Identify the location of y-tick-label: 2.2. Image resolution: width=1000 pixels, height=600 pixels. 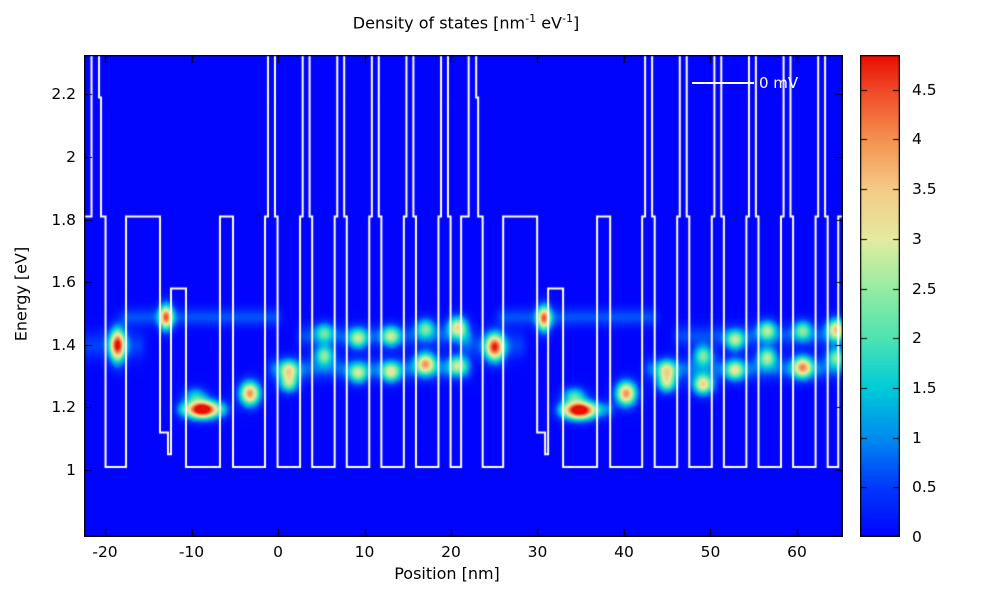
(63, 94).